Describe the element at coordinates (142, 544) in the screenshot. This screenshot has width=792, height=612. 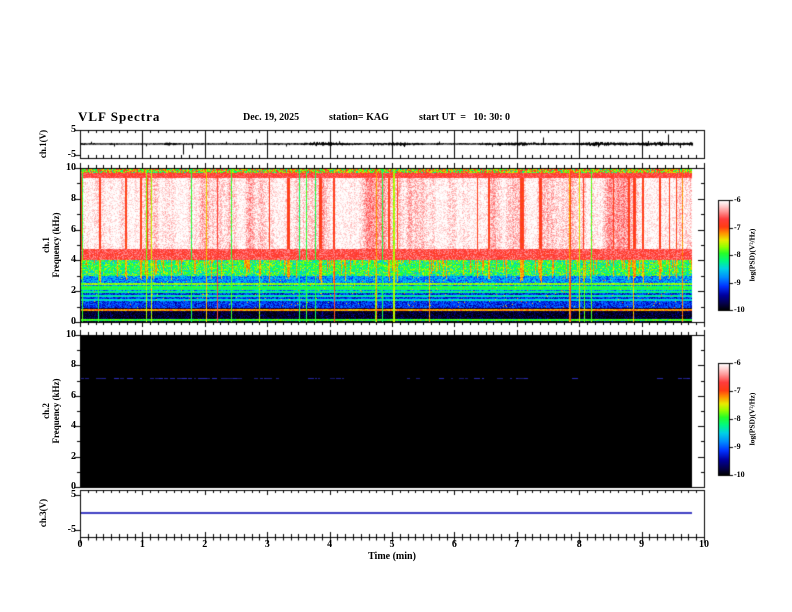
I see `tick-label: 1` at that location.